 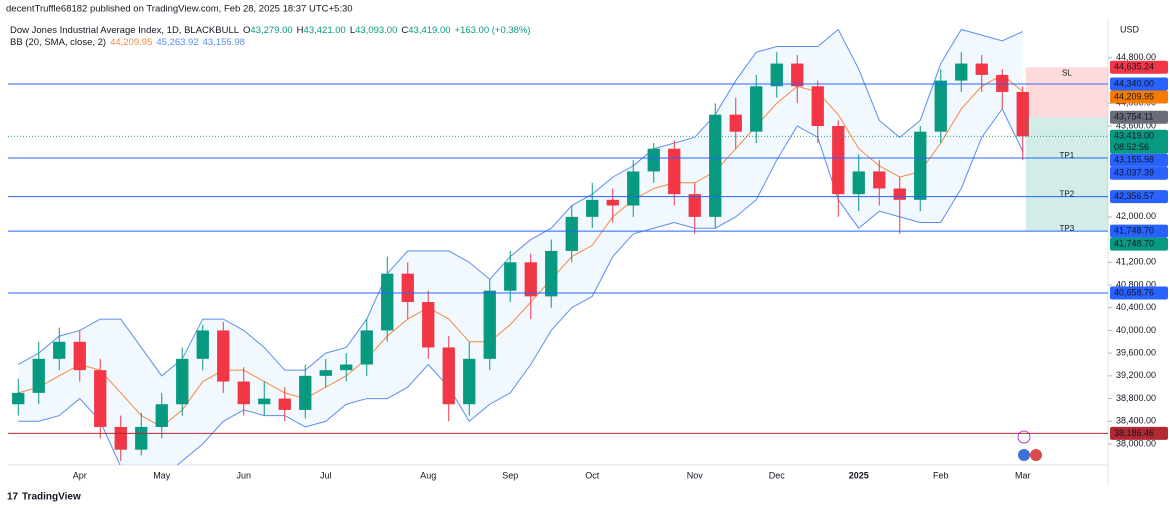 I want to click on x-tick-label: Feb, so click(x=941, y=475).